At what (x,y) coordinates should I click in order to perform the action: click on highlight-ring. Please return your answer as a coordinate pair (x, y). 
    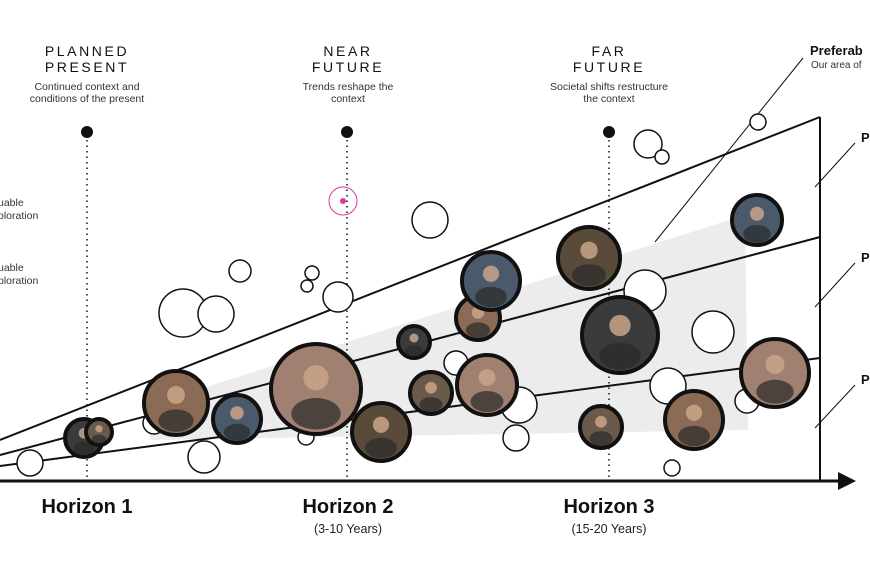
    Looking at the image, I should click on (343, 201).